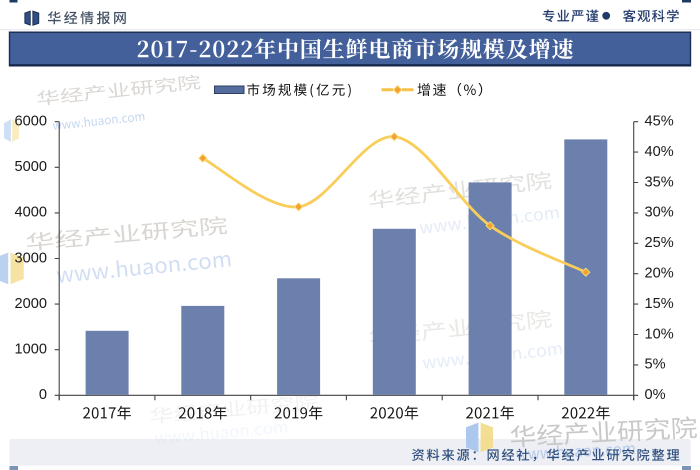 The height and width of the screenshot is (470, 700). What do you see at coordinates (659, 213) in the screenshot?
I see `svg-text: 30%` at bounding box center [659, 213].